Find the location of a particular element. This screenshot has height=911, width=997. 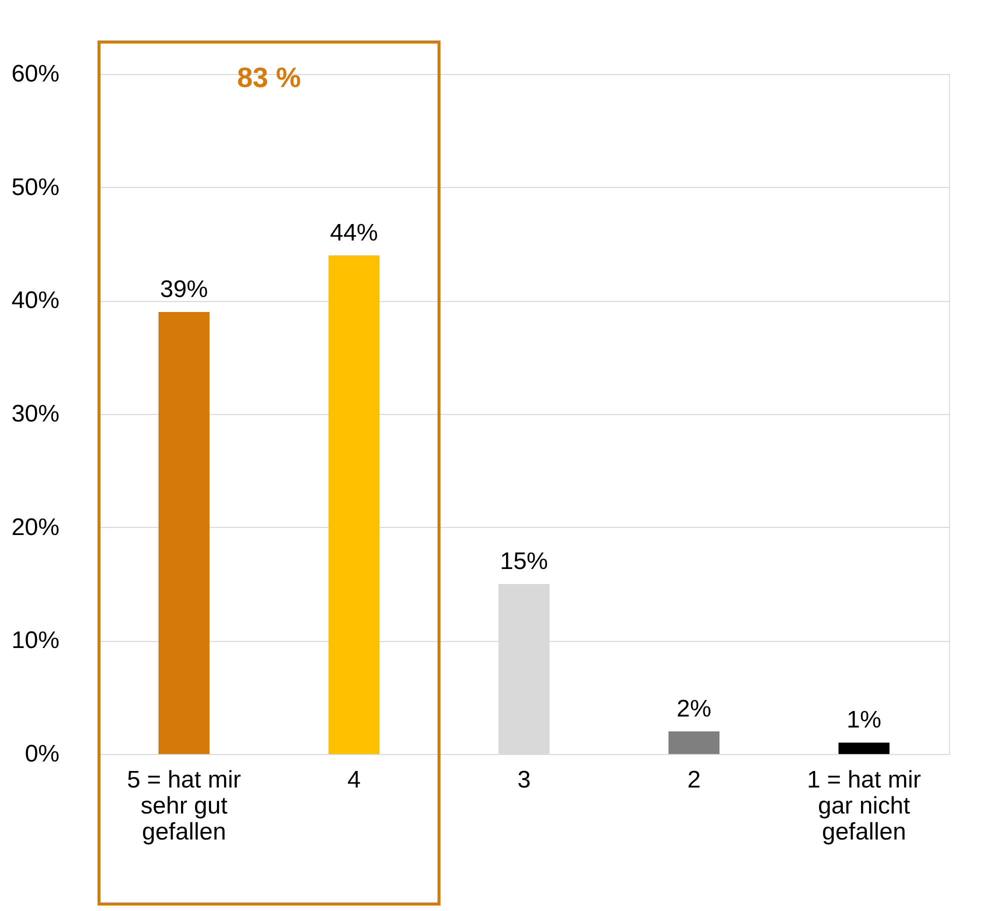

y-tick-label: 40% is located at coordinates (35, 300).